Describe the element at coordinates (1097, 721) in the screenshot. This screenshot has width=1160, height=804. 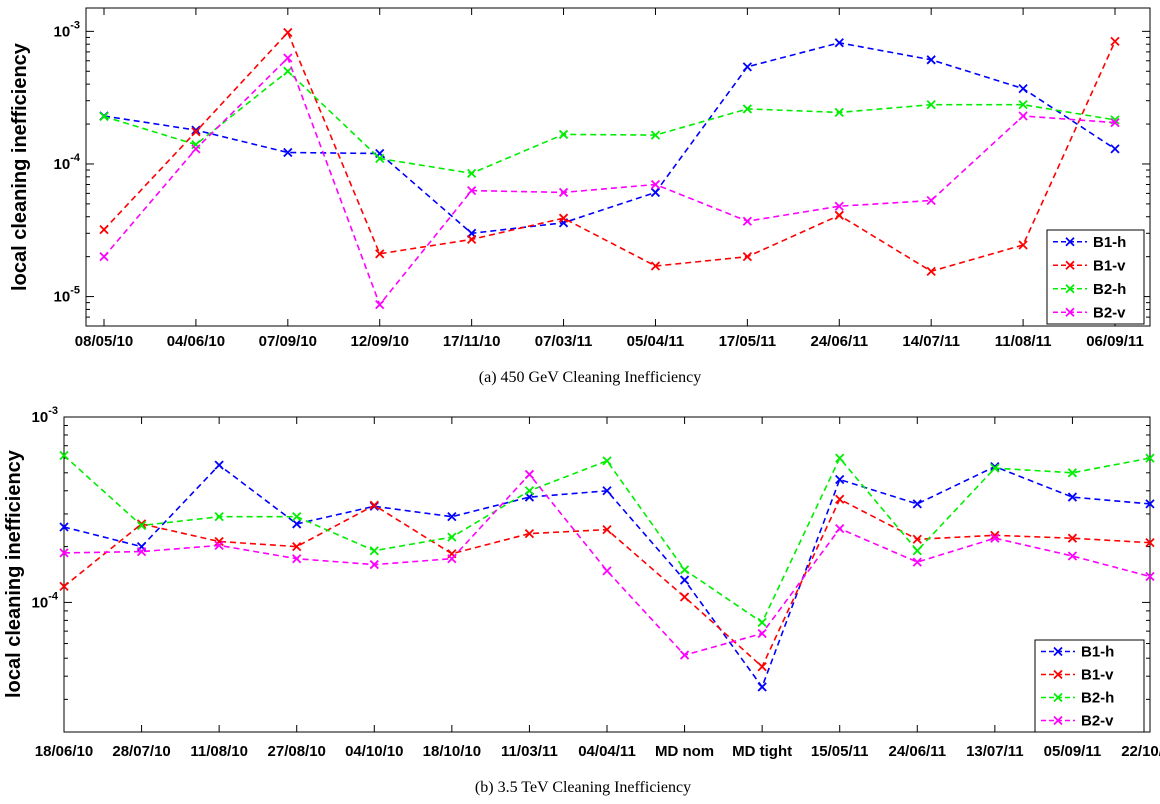
I see `legend-label-b-b2-v: B2-v` at that location.